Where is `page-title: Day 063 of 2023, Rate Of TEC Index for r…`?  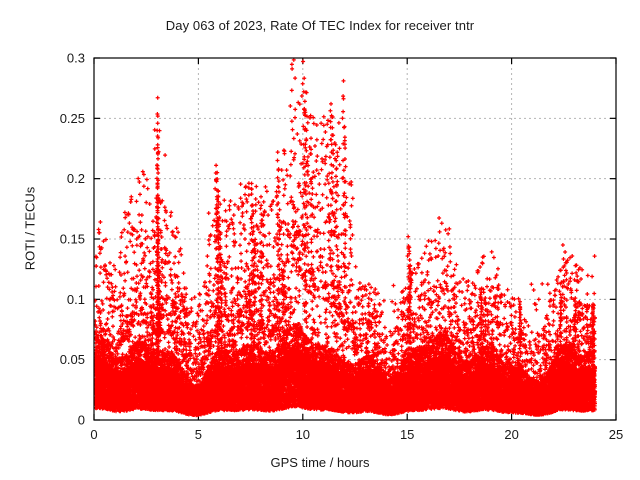
page-title: Day 063 of 2023, Rate Of TEC Index for r… is located at coordinates (320, 25).